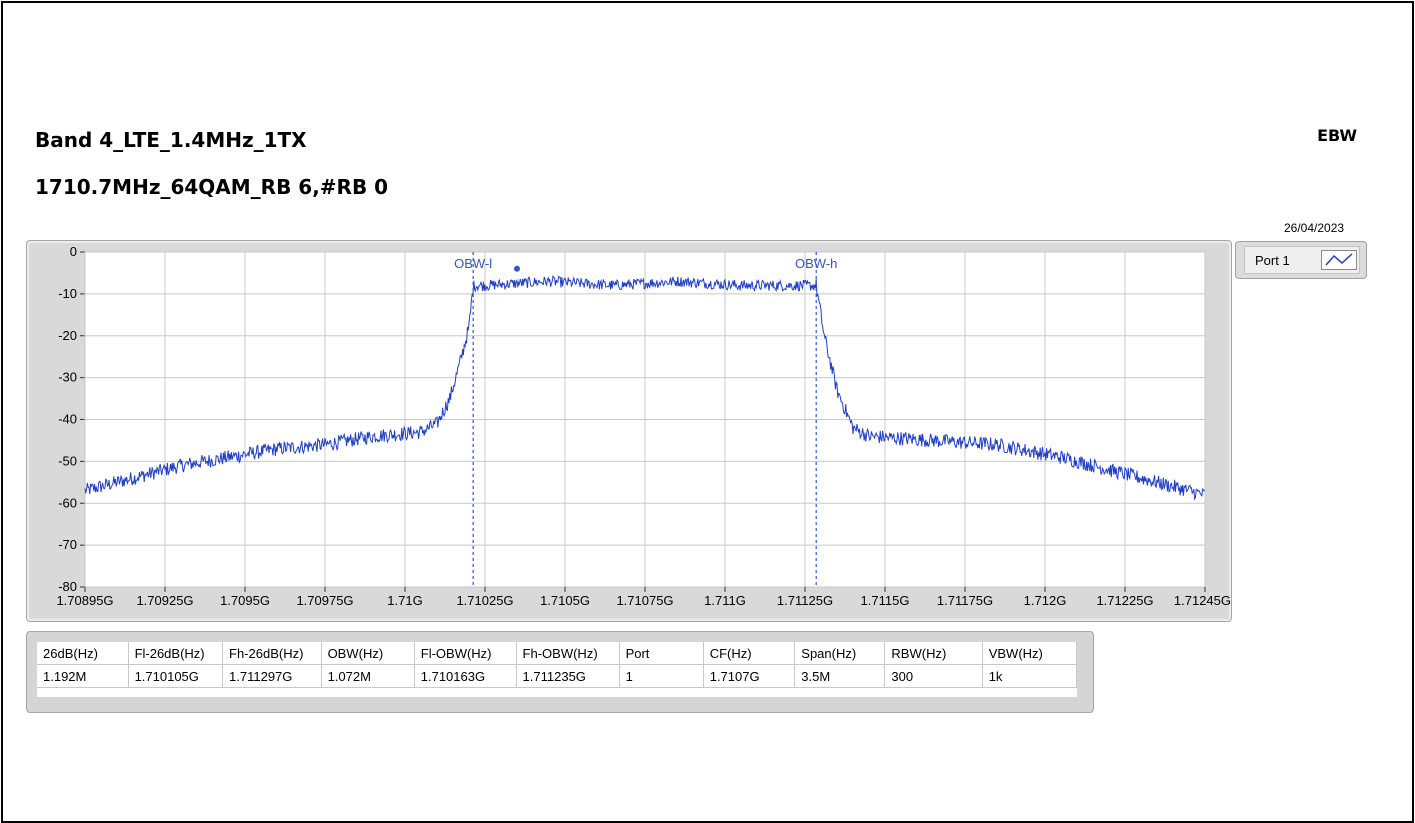 The image size is (1415, 823). What do you see at coordinates (67, 460) in the screenshot?
I see `y-tick-label: -50` at bounding box center [67, 460].